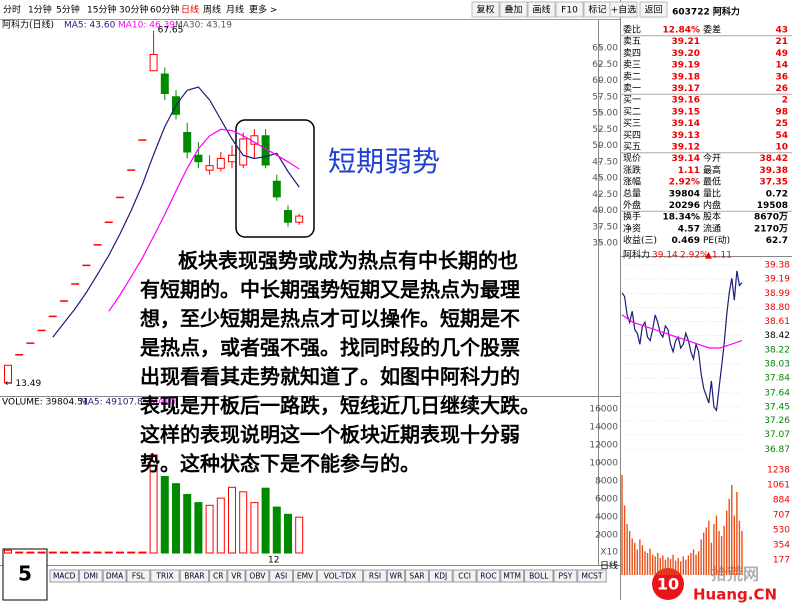 The width and height of the screenshot is (792, 614). Describe the element at coordinates (203, 26) in the screenshot. I see `legend-item: MA30: 43.19` at that location.